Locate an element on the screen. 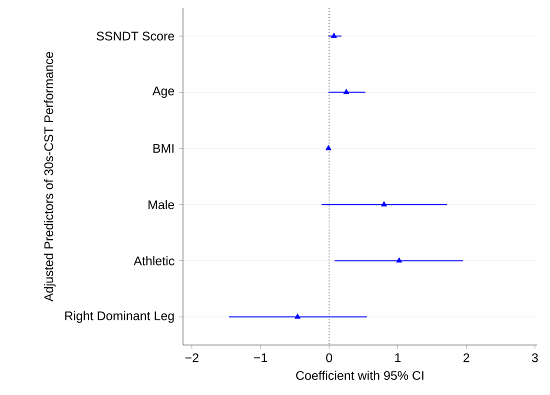 This screenshot has height=395, width=550. y-tick-label: Male is located at coordinates (161, 205).